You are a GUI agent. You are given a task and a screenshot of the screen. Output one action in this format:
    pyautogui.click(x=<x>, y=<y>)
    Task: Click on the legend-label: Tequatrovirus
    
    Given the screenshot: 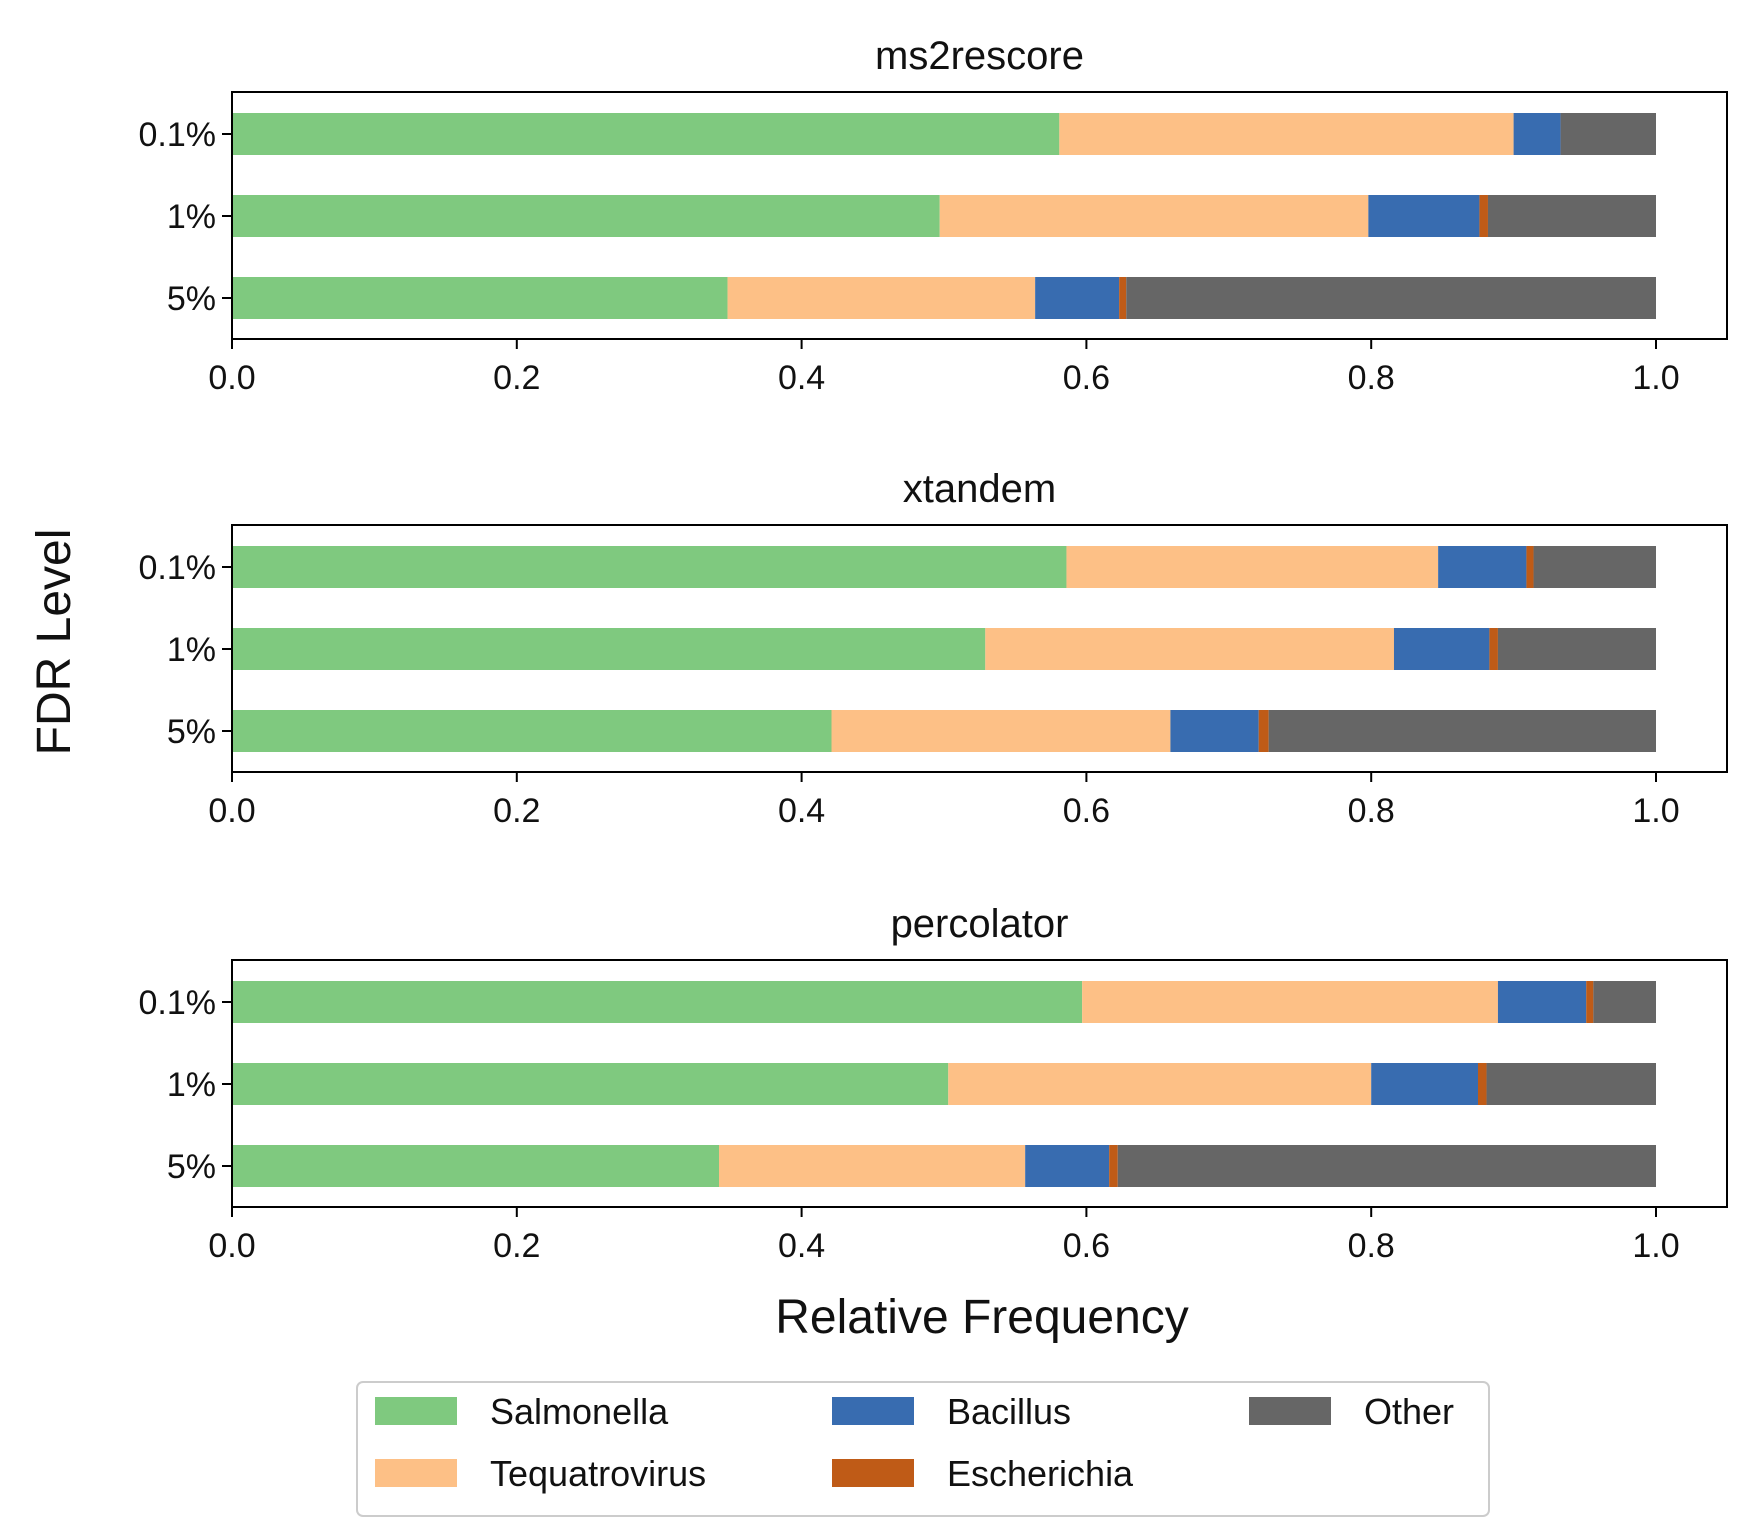 What is the action you would take?
    pyautogui.click(x=598, y=1473)
    